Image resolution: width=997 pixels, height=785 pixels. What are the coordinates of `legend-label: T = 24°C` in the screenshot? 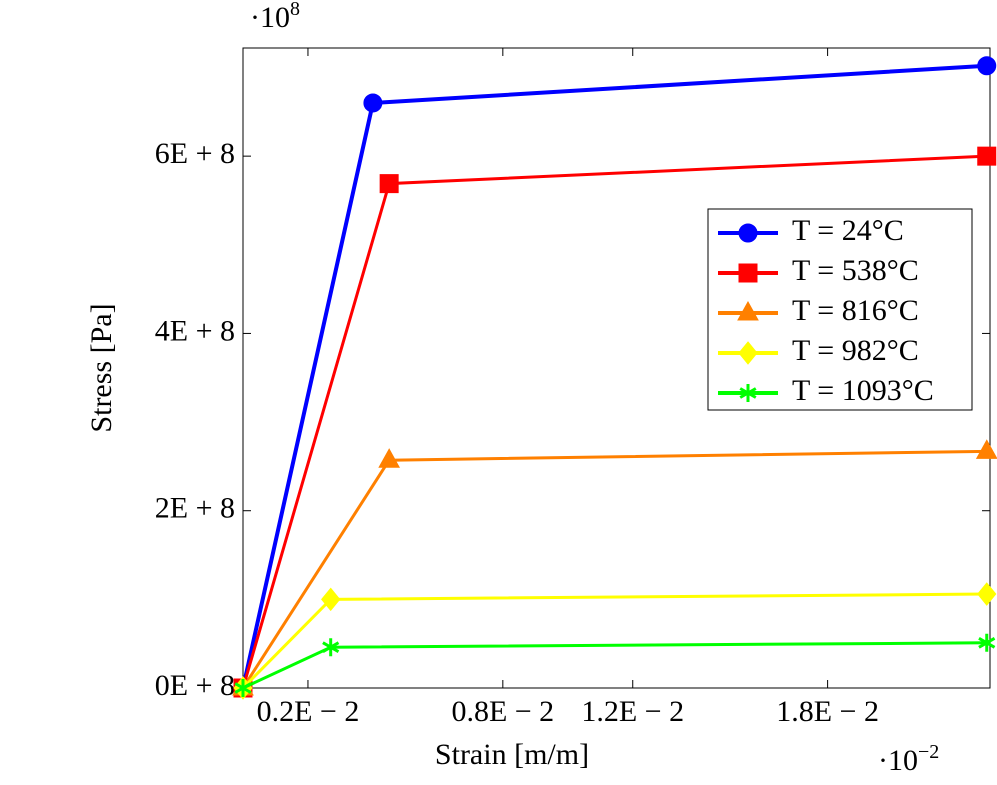 It's located at (848, 230).